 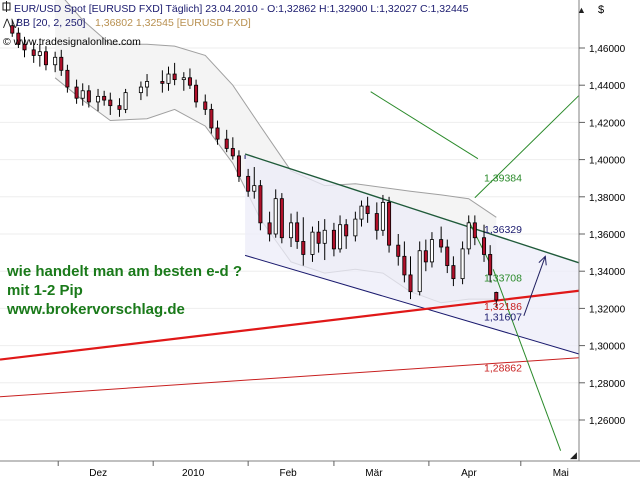 I want to click on x-tick-label: Feb, so click(x=289, y=473).